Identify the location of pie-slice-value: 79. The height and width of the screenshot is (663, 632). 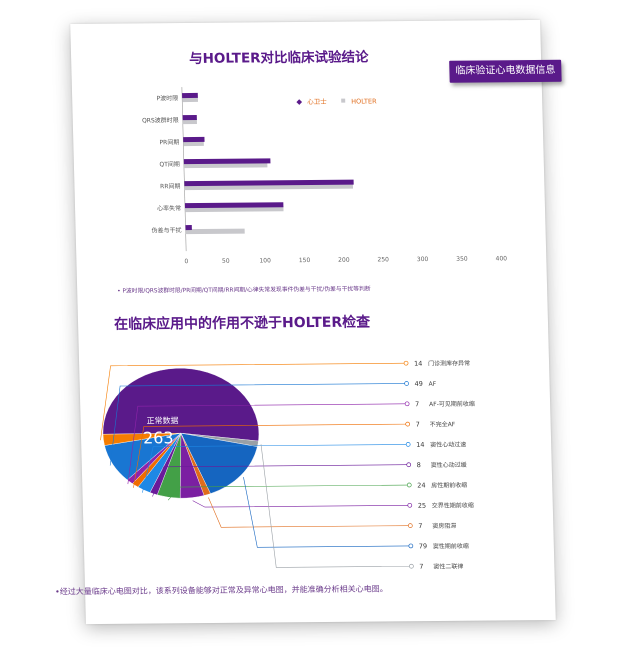
(423, 546).